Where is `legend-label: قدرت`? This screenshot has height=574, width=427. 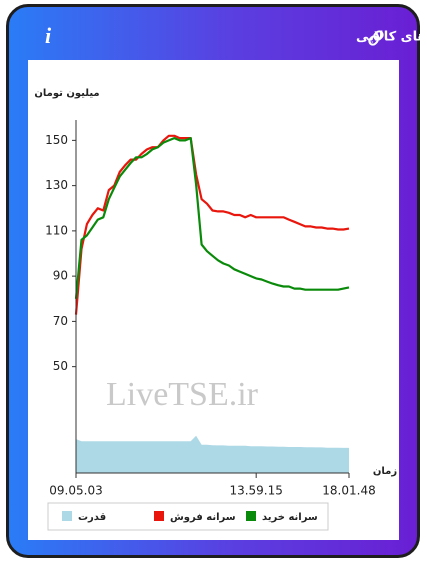
legend-label: قدرت is located at coordinates (92, 517).